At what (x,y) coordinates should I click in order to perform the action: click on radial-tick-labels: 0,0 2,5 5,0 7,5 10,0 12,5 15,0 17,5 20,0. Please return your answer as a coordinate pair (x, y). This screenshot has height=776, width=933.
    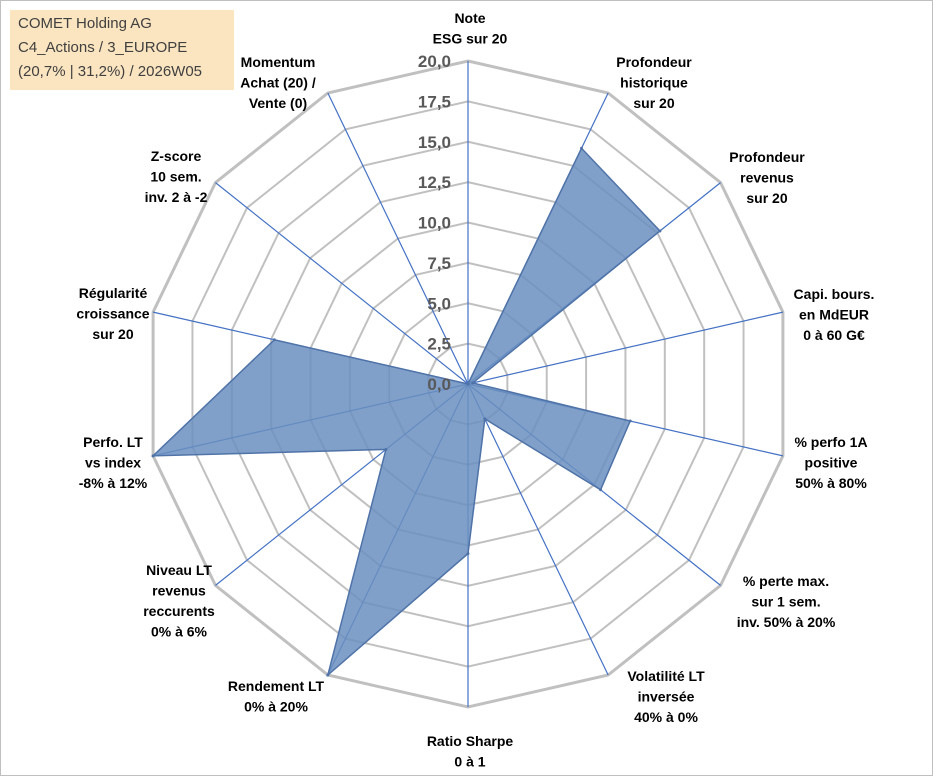
    Looking at the image, I should click on (434, 223).